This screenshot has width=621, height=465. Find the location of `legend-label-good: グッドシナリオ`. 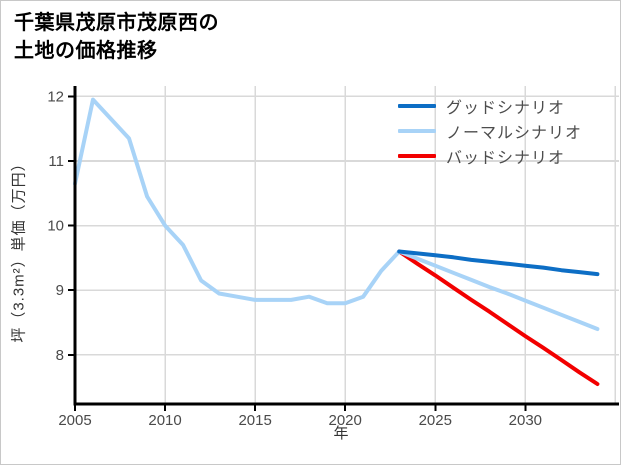

legend-label-good: グッドシナリオ is located at coordinates (506, 108).